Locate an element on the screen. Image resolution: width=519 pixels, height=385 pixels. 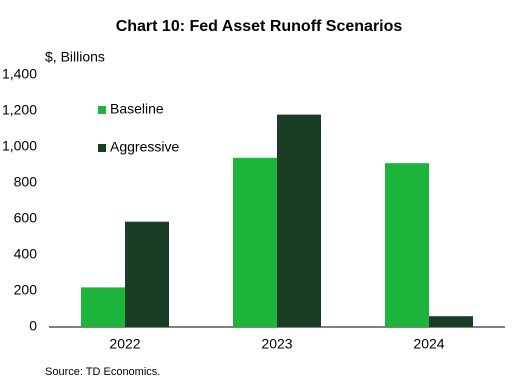
y-tick-label: 1,000 is located at coordinates (19, 146).